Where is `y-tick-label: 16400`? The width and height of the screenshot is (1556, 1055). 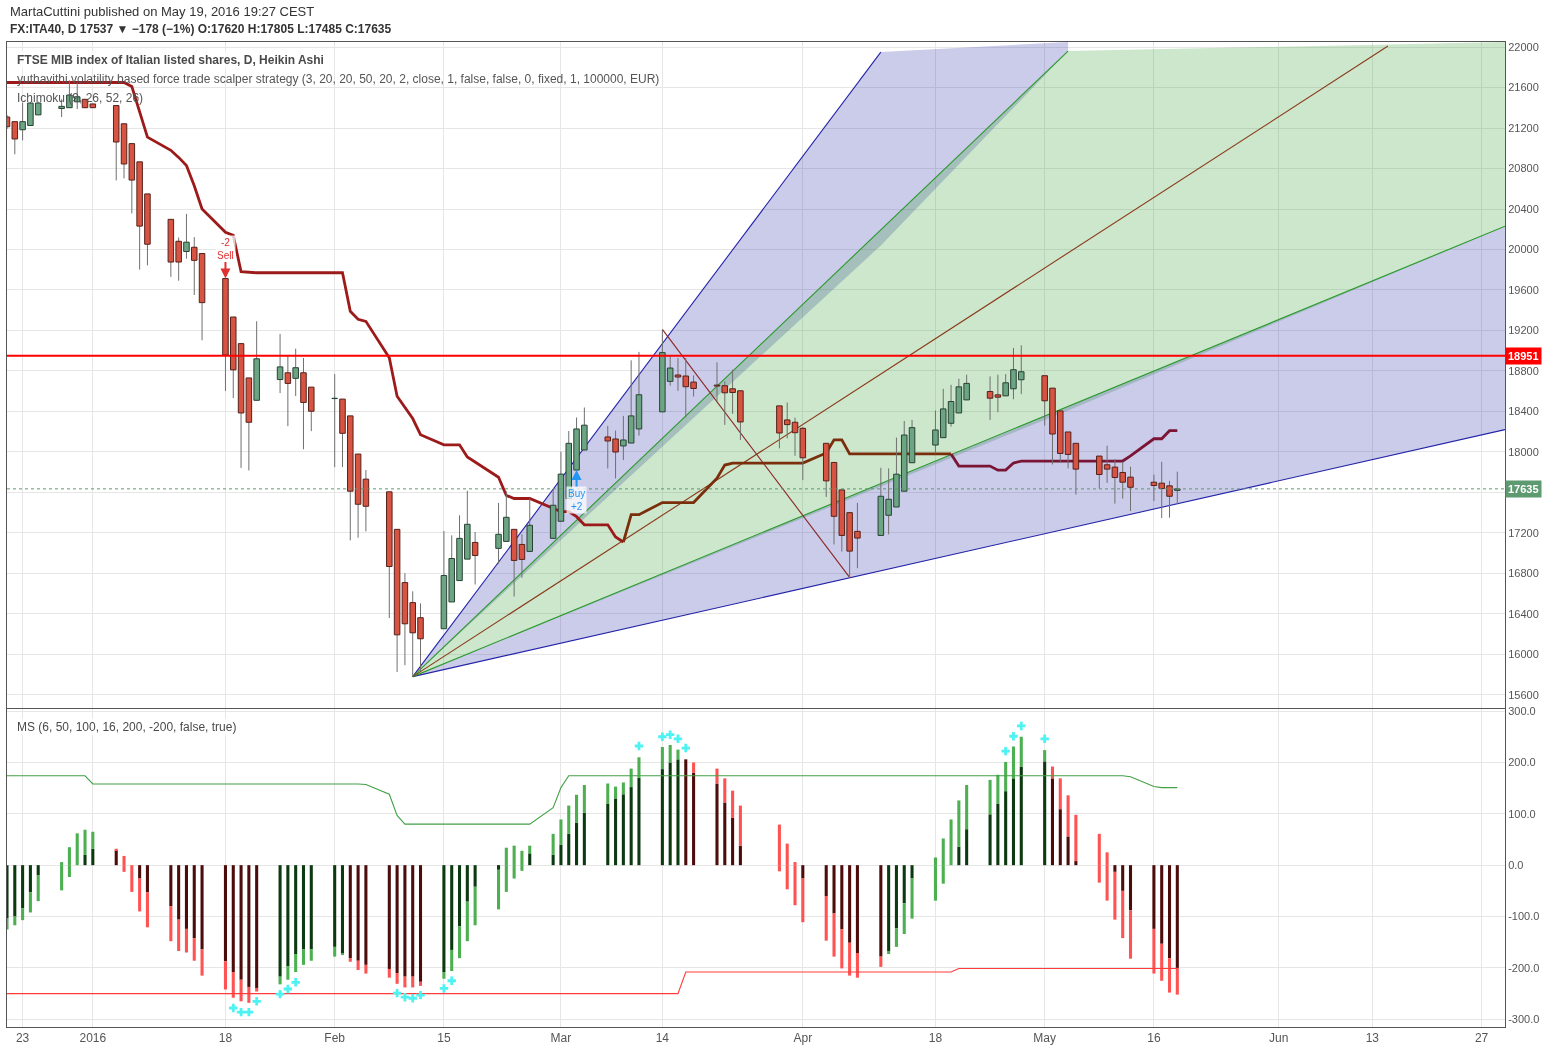 y-tick-label: 16400 is located at coordinates (1523, 613).